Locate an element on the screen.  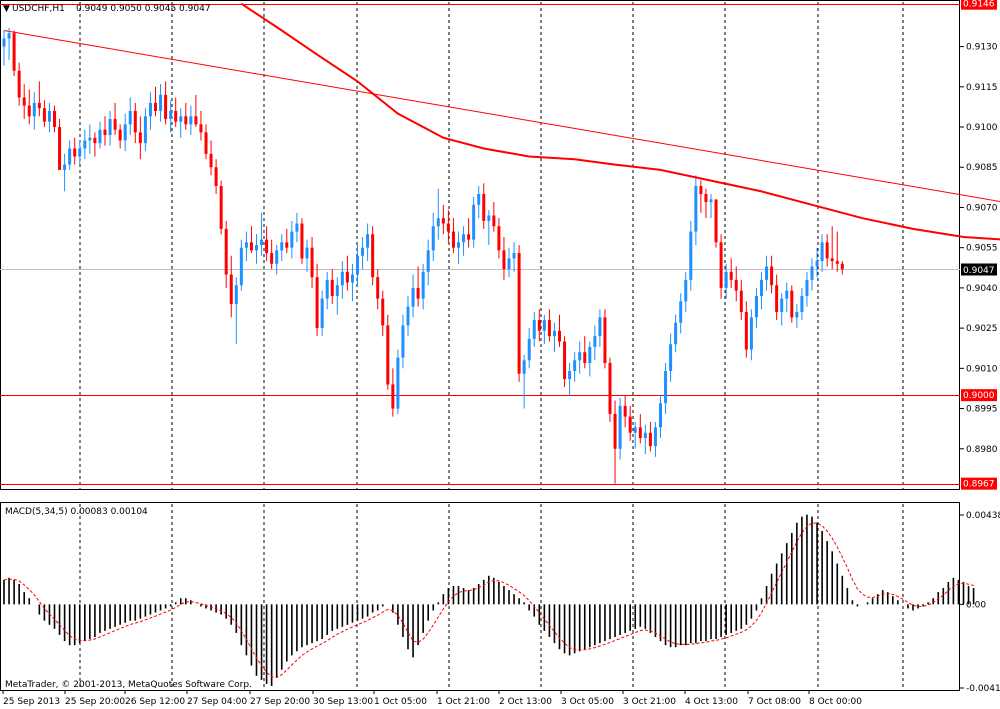
macd-tick-label: 0.00 is located at coordinates (976, 605).